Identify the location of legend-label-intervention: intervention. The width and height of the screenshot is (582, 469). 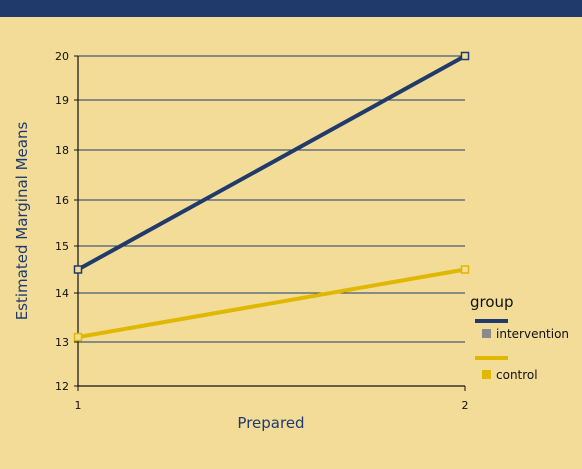
(532, 334).